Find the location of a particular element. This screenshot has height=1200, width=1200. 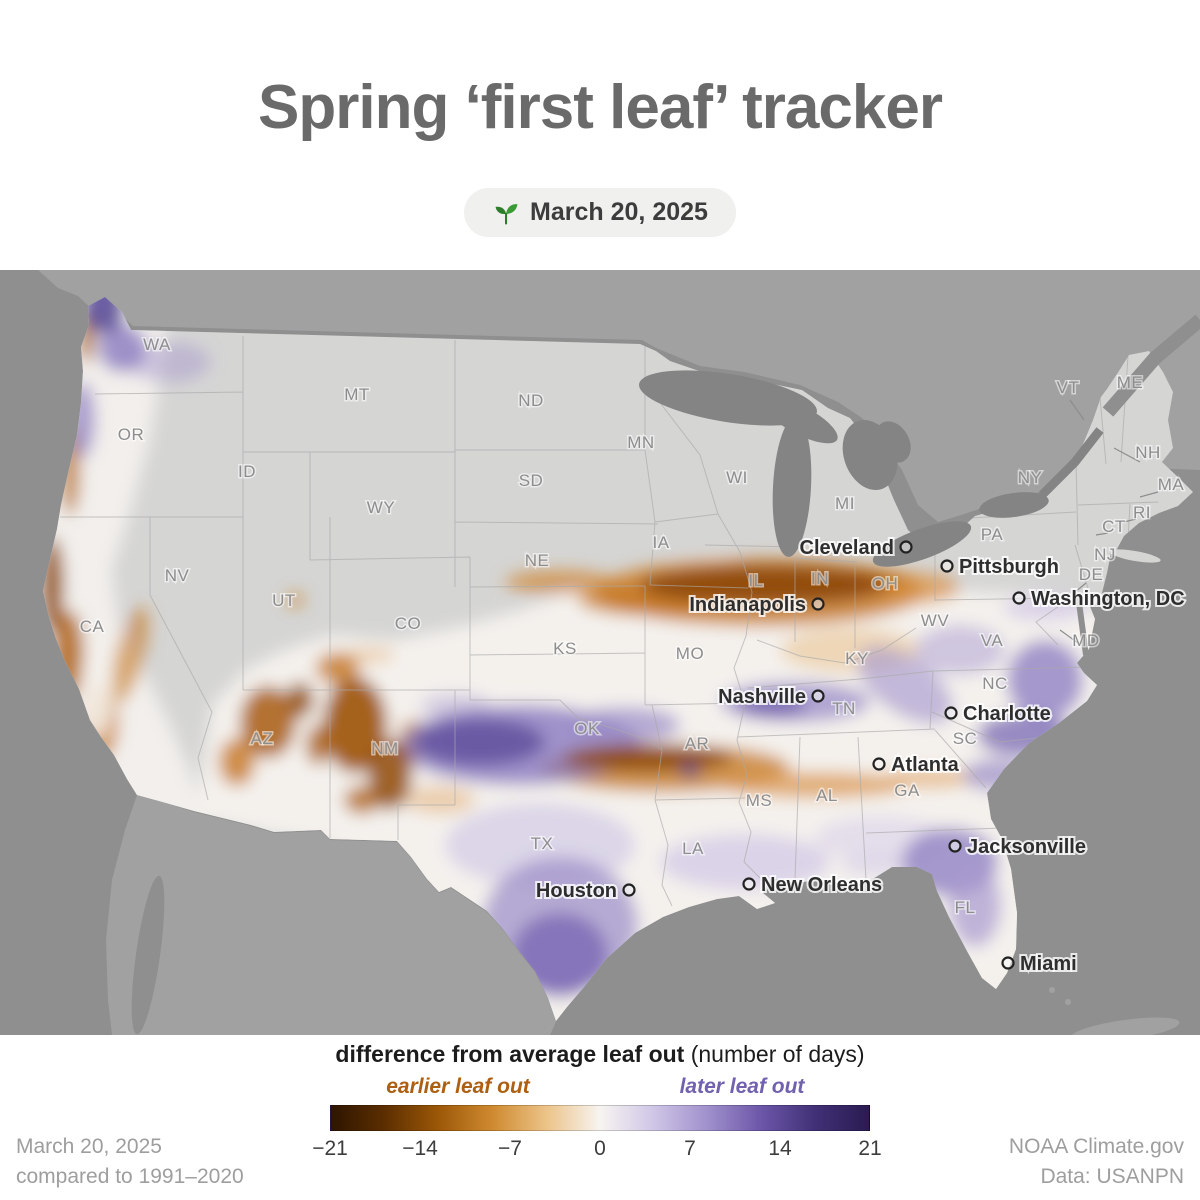

legend-tick: −21 is located at coordinates (330, 1148).